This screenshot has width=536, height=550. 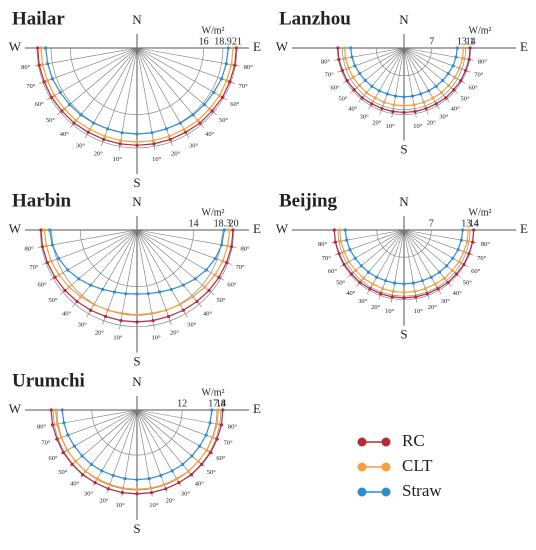 What do you see at coordinates (282, 46) in the screenshot?
I see `direction-label: W` at bounding box center [282, 46].